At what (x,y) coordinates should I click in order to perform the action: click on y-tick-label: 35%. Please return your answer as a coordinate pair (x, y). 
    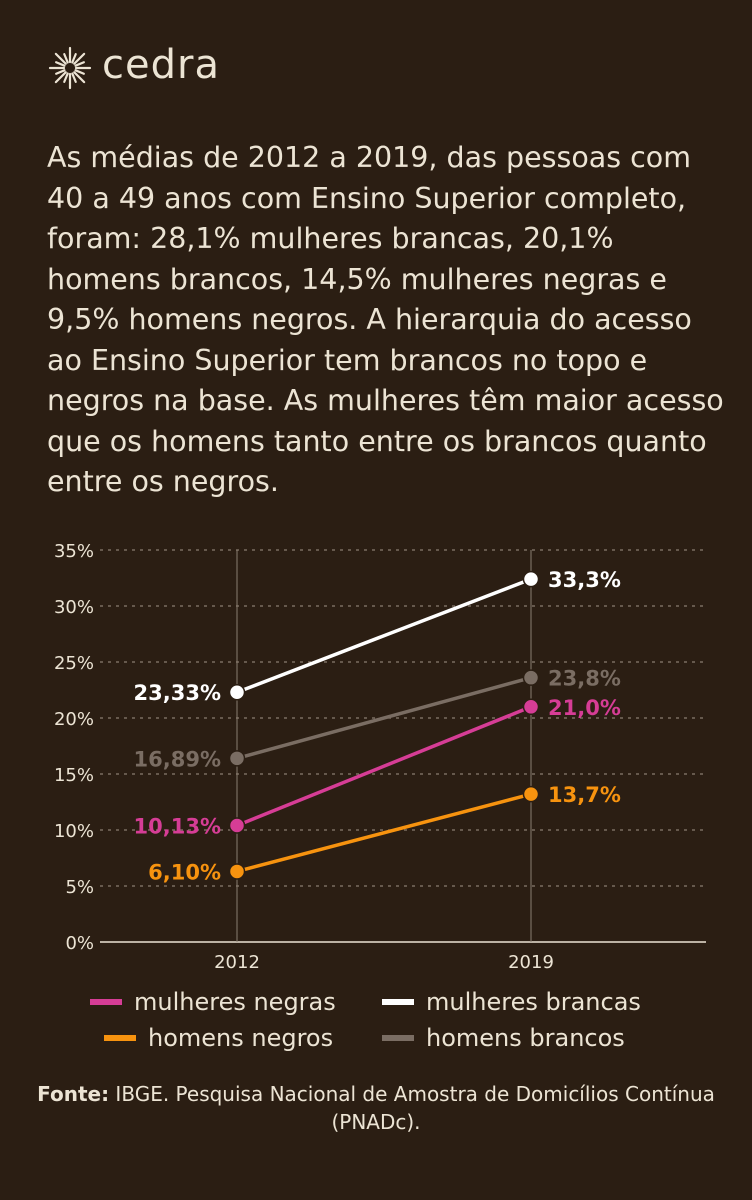
    Looking at the image, I should click on (74, 551).